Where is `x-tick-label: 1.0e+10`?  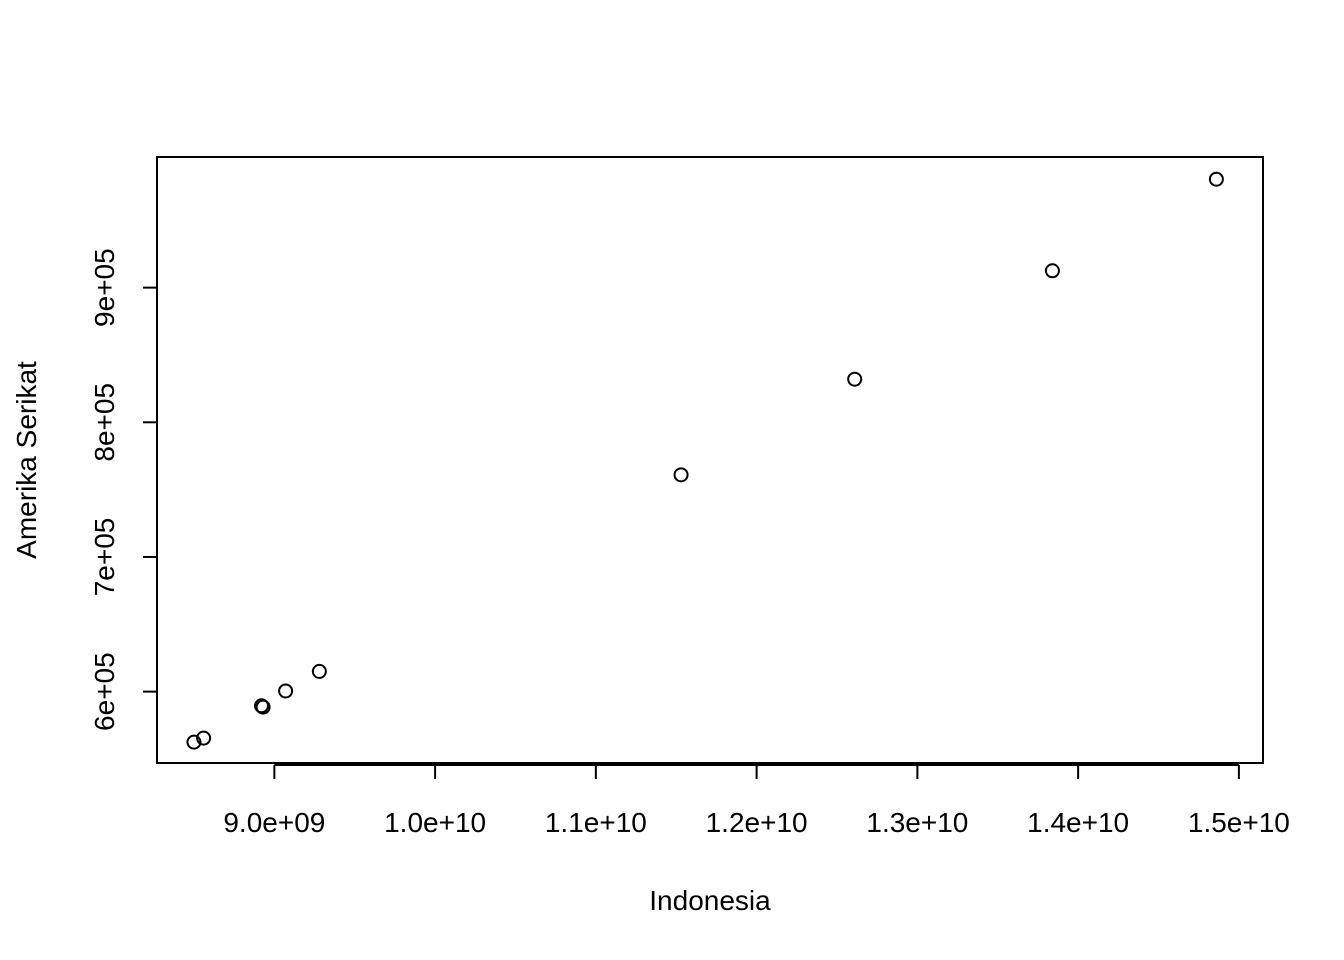 x-tick-label: 1.0e+10 is located at coordinates (435, 822).